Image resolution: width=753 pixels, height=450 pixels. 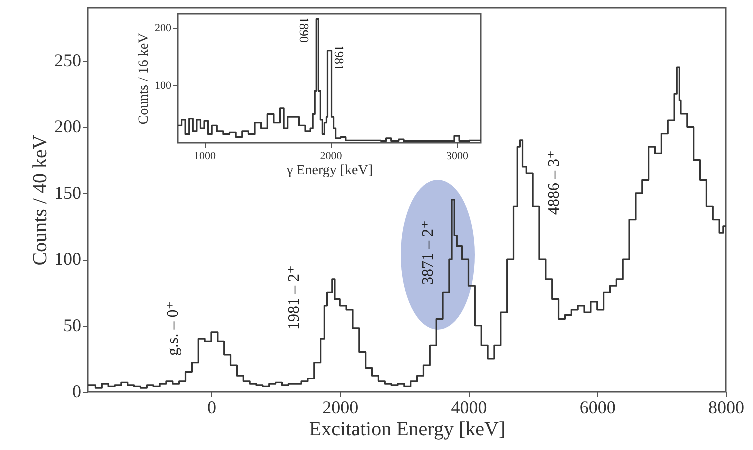 What do you see at coordinates (41, 200) in the screenshot?
I see `y-axis-title: Counts / 40 keV` at bounding box center [41, 200].